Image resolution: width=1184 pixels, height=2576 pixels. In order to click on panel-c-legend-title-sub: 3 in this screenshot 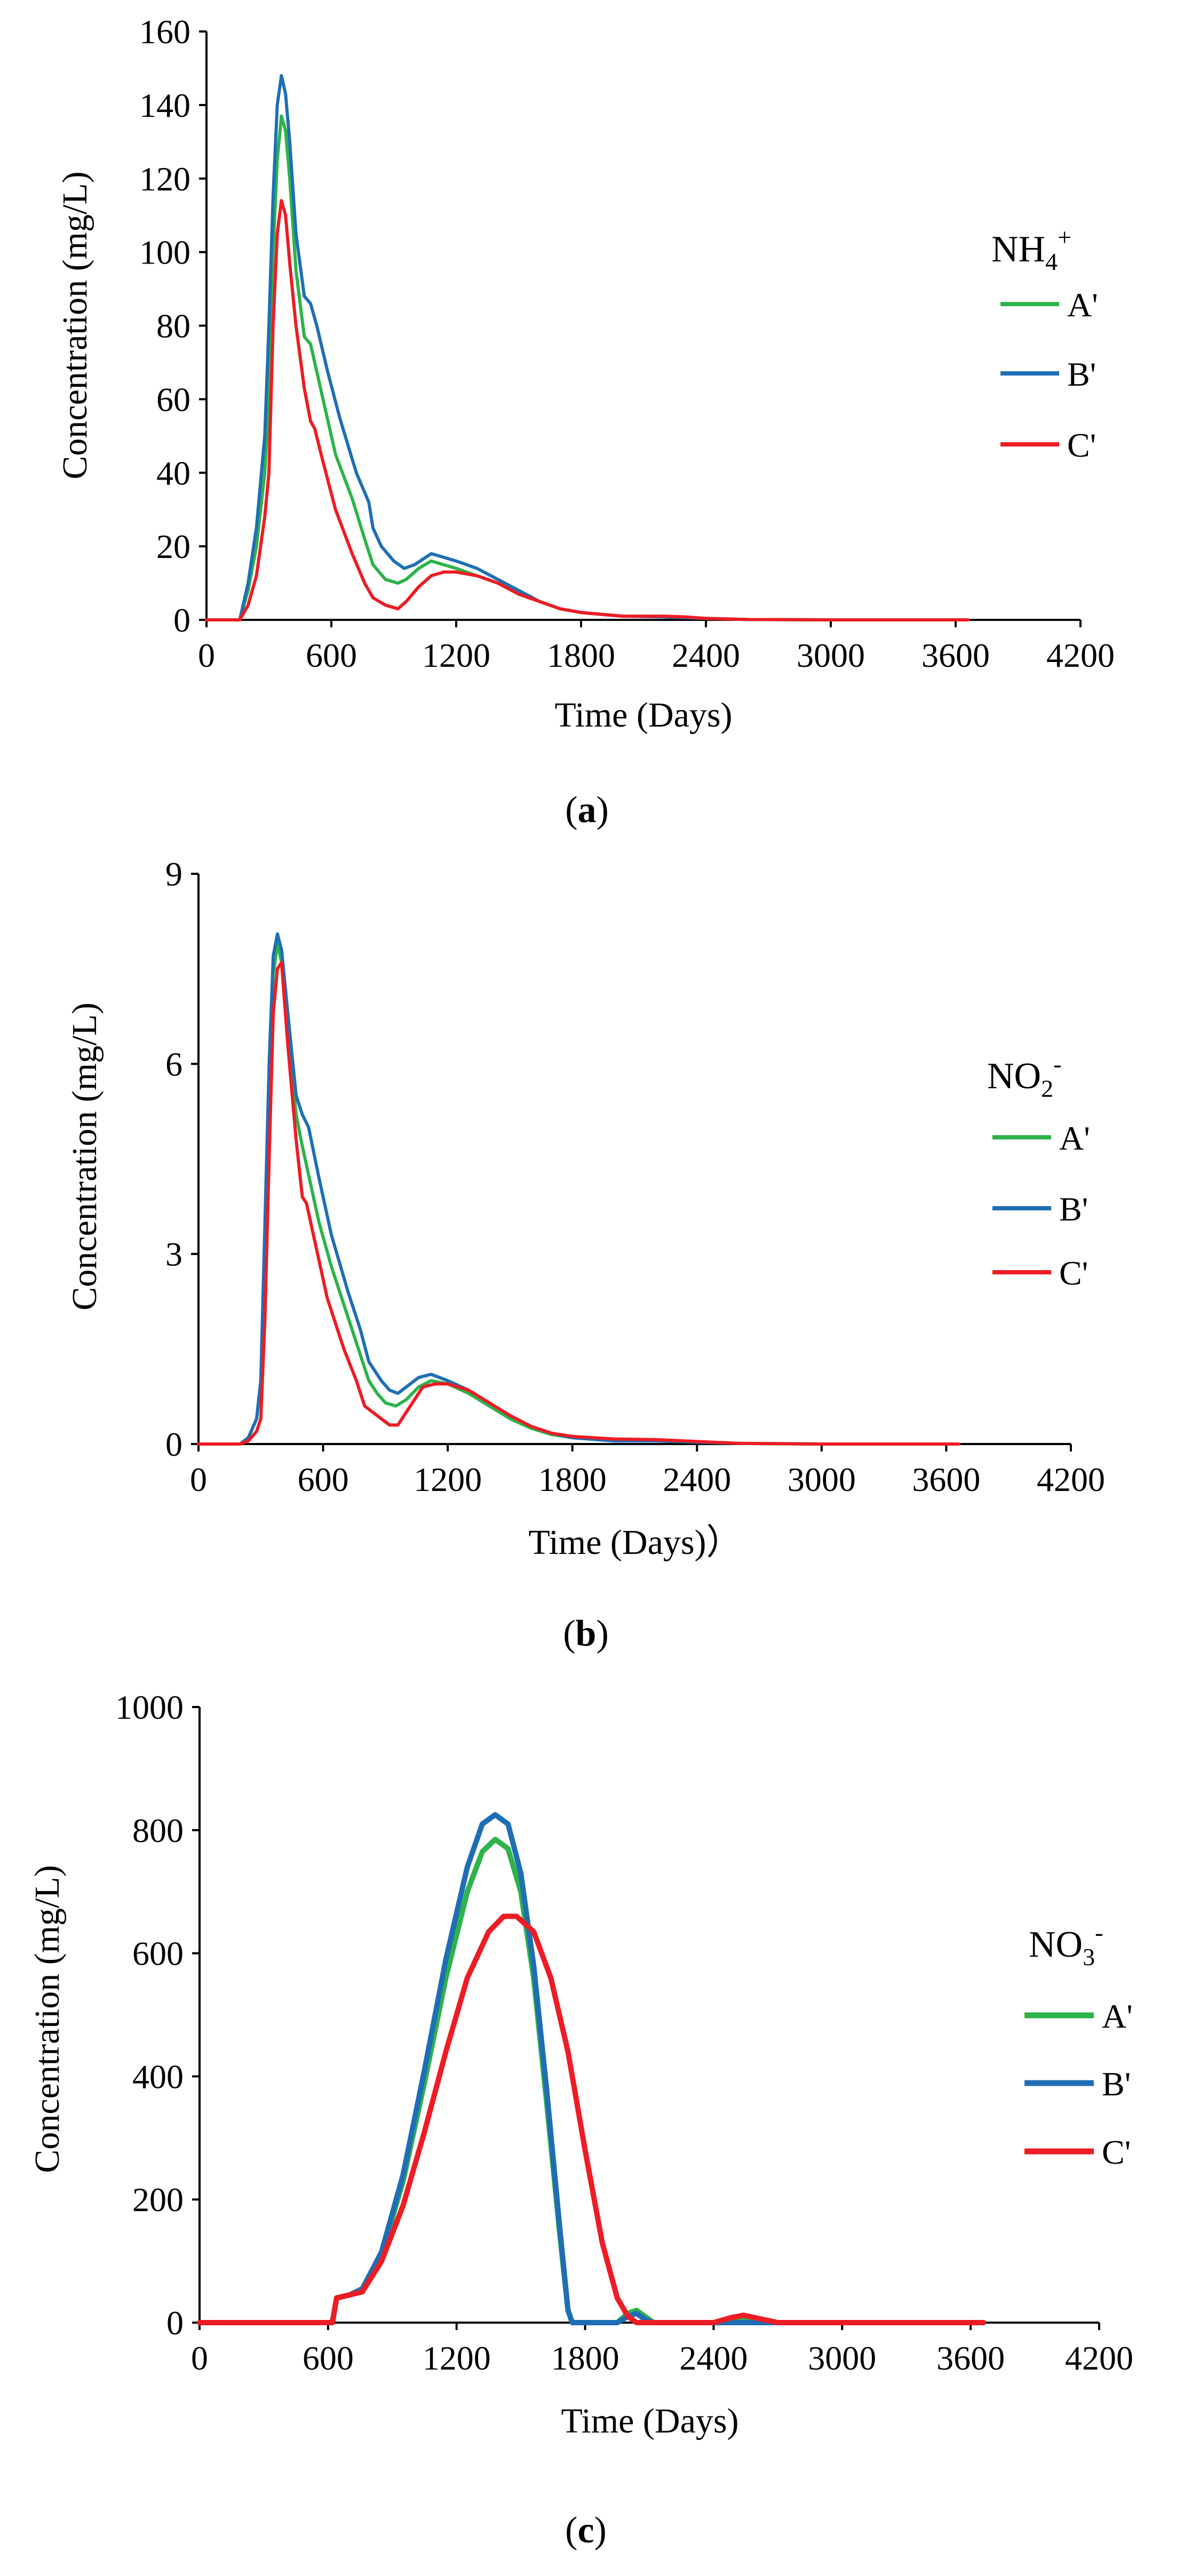, I will do `click(1089, 1957)`.